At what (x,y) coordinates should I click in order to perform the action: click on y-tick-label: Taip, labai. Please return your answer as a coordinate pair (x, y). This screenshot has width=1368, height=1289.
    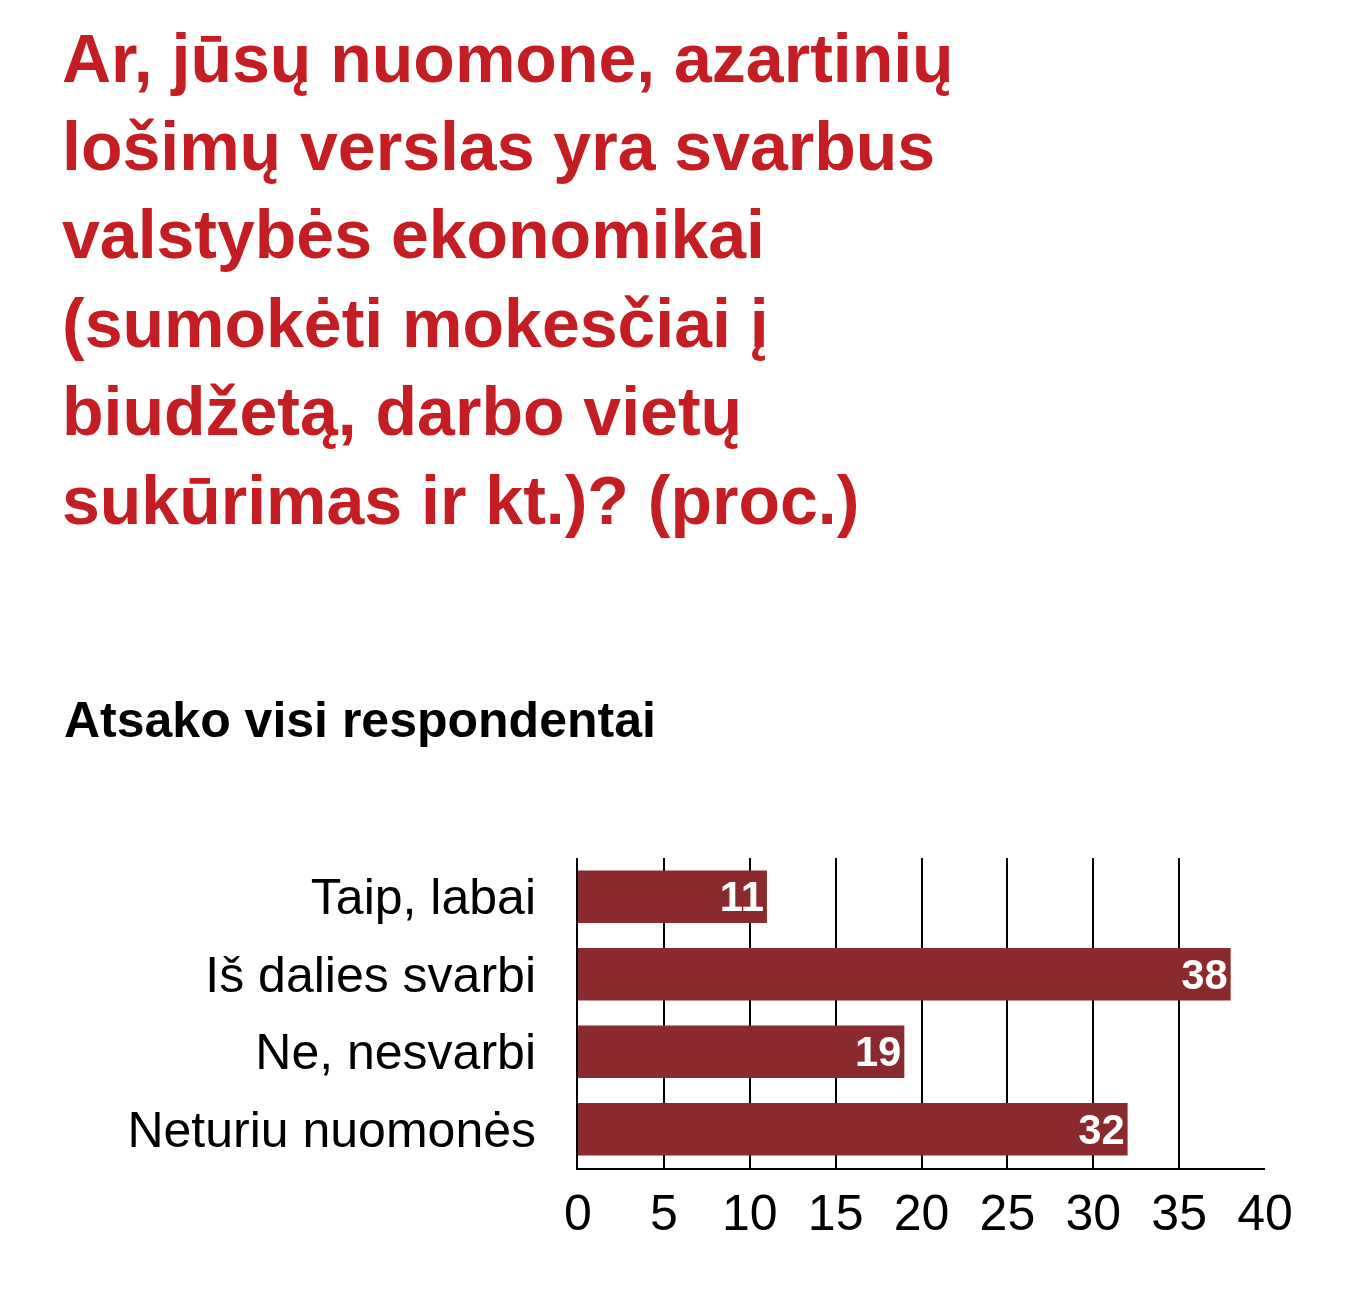
    Looking at the image, I should click on (423, 897).